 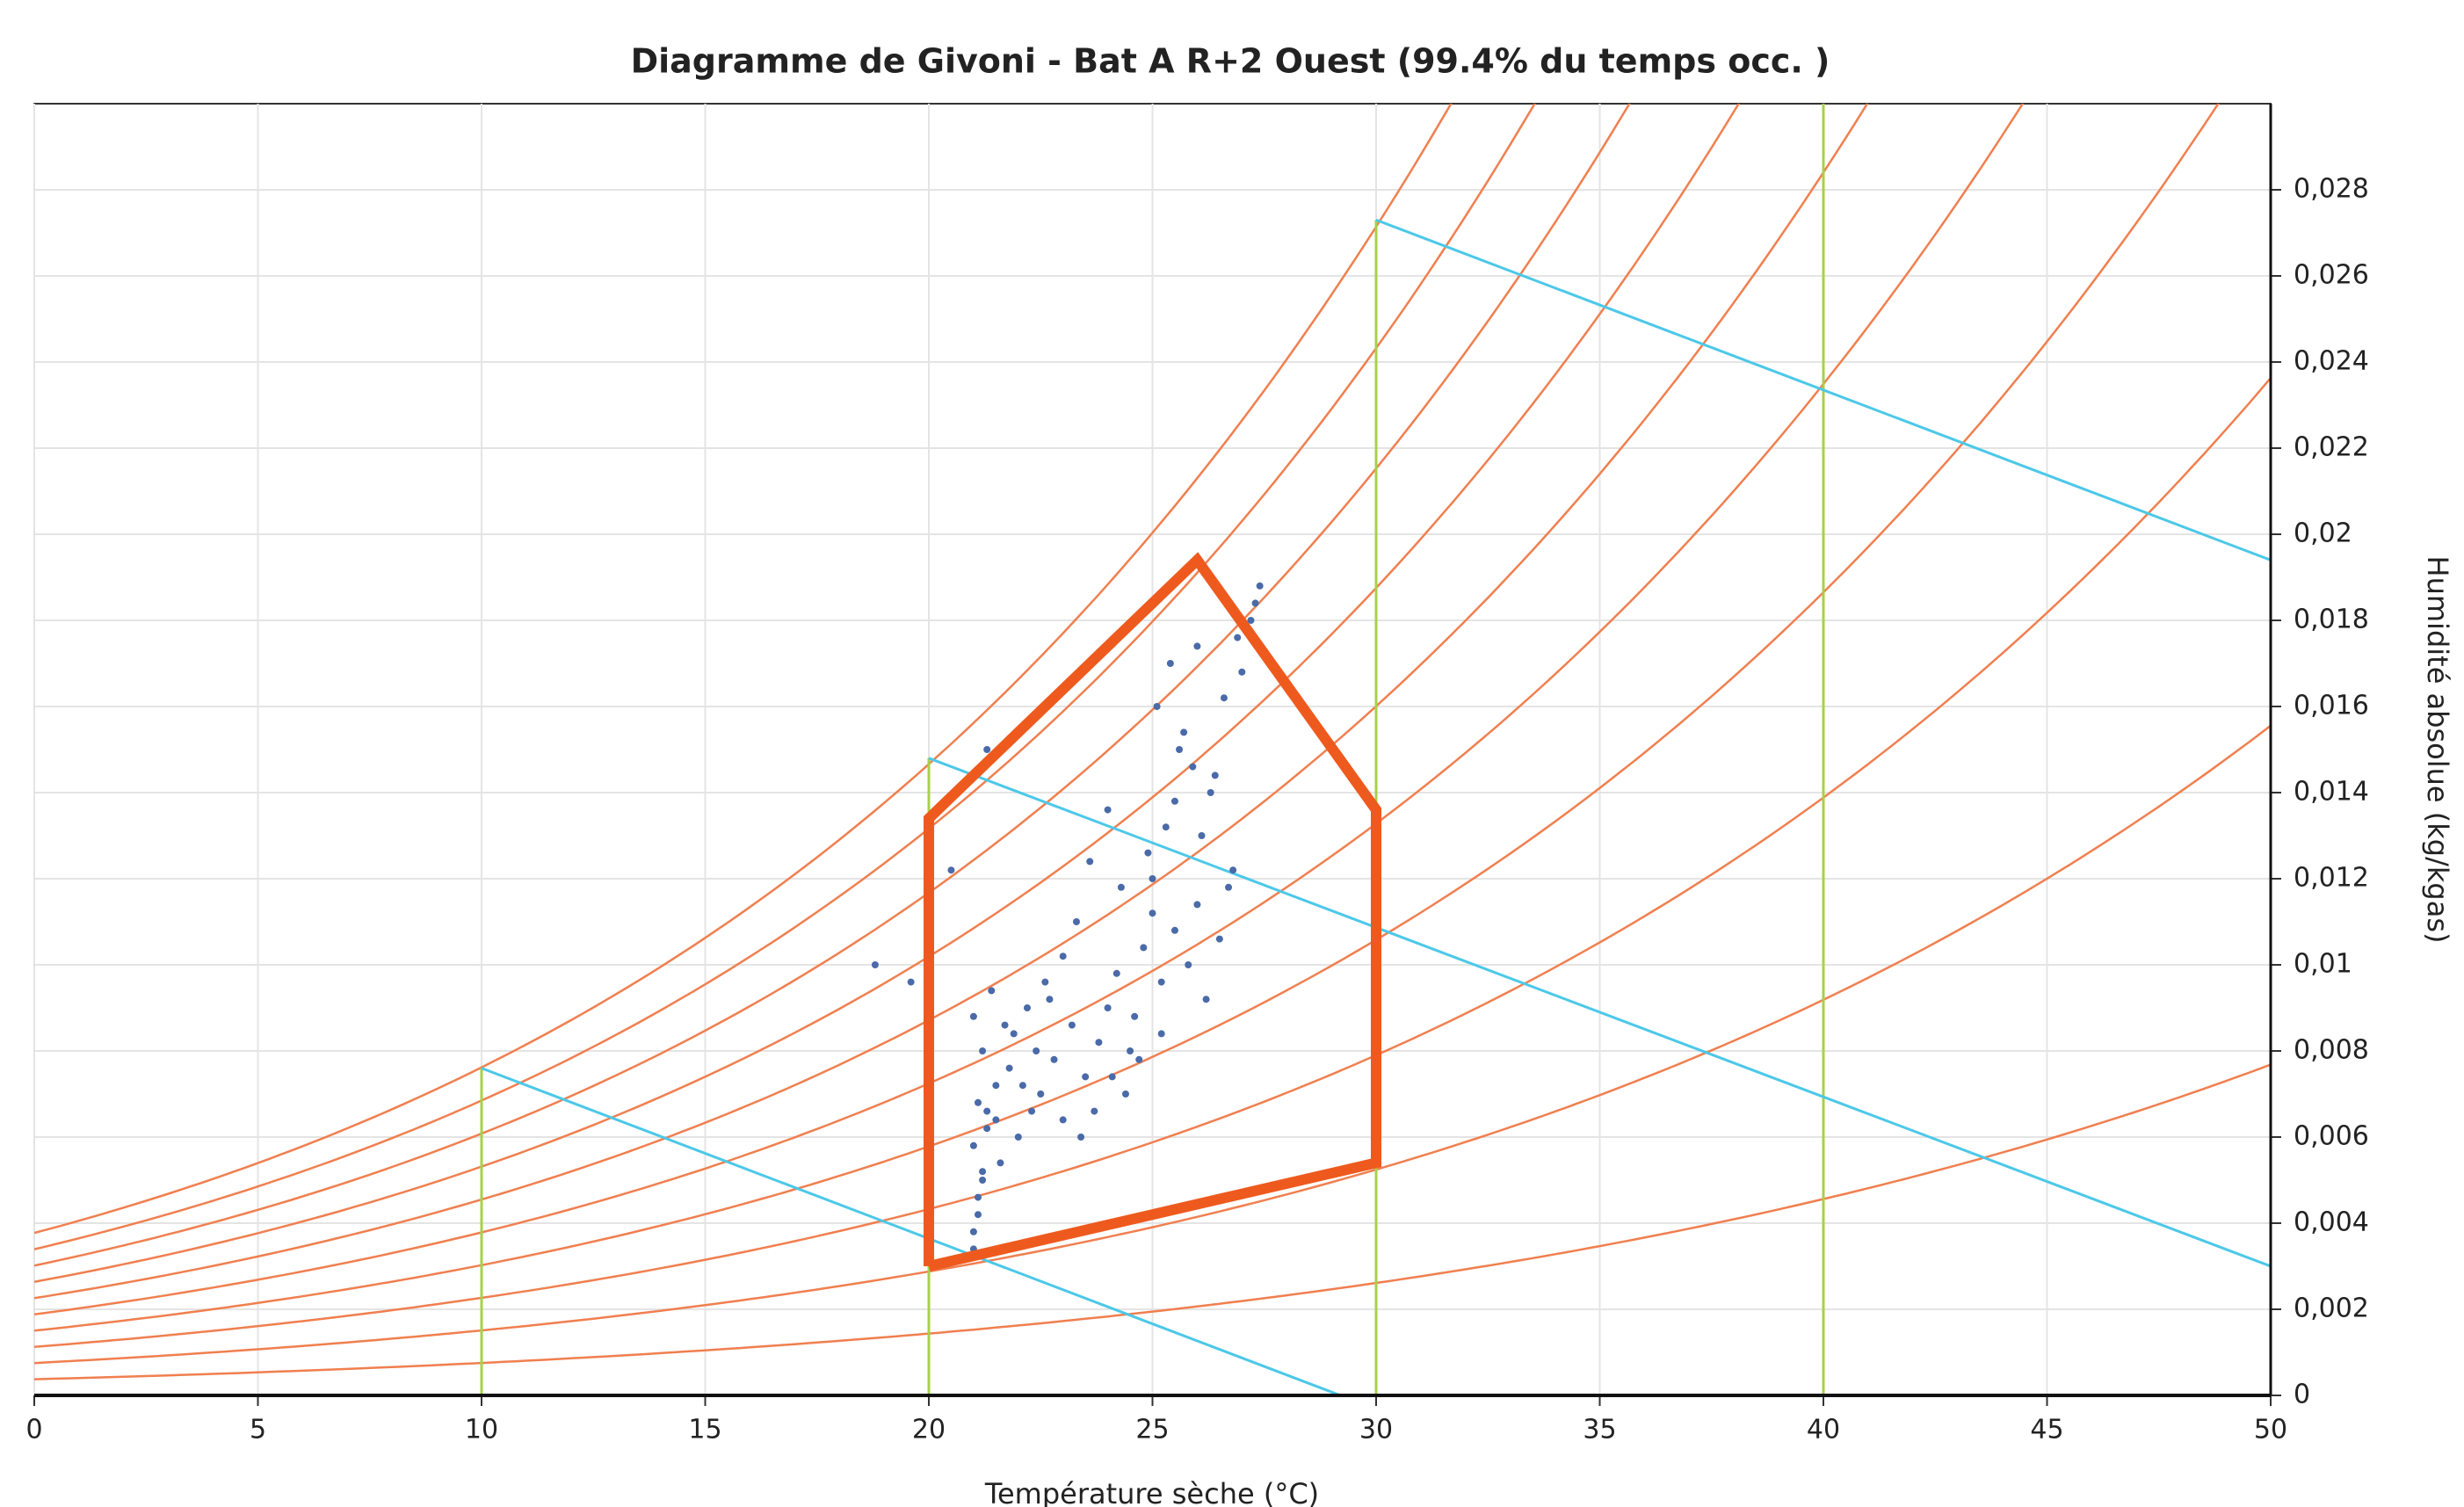 What do you see at coordinates (1823, 1430) in the screenshot?
I see `x-tick-label: 40` at bounding box center [1823, 1430].